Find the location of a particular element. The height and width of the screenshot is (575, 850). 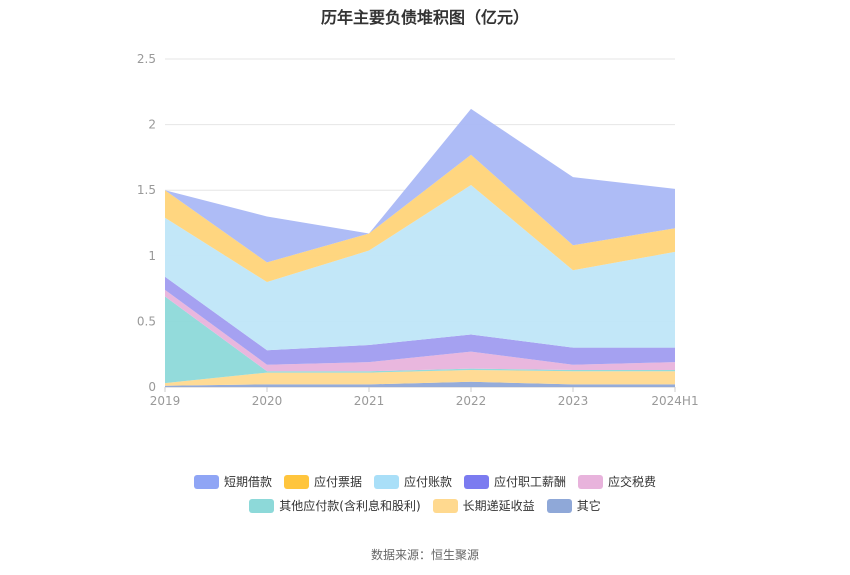

legend-label: 短期借款 is located at coordinates (247, 482).